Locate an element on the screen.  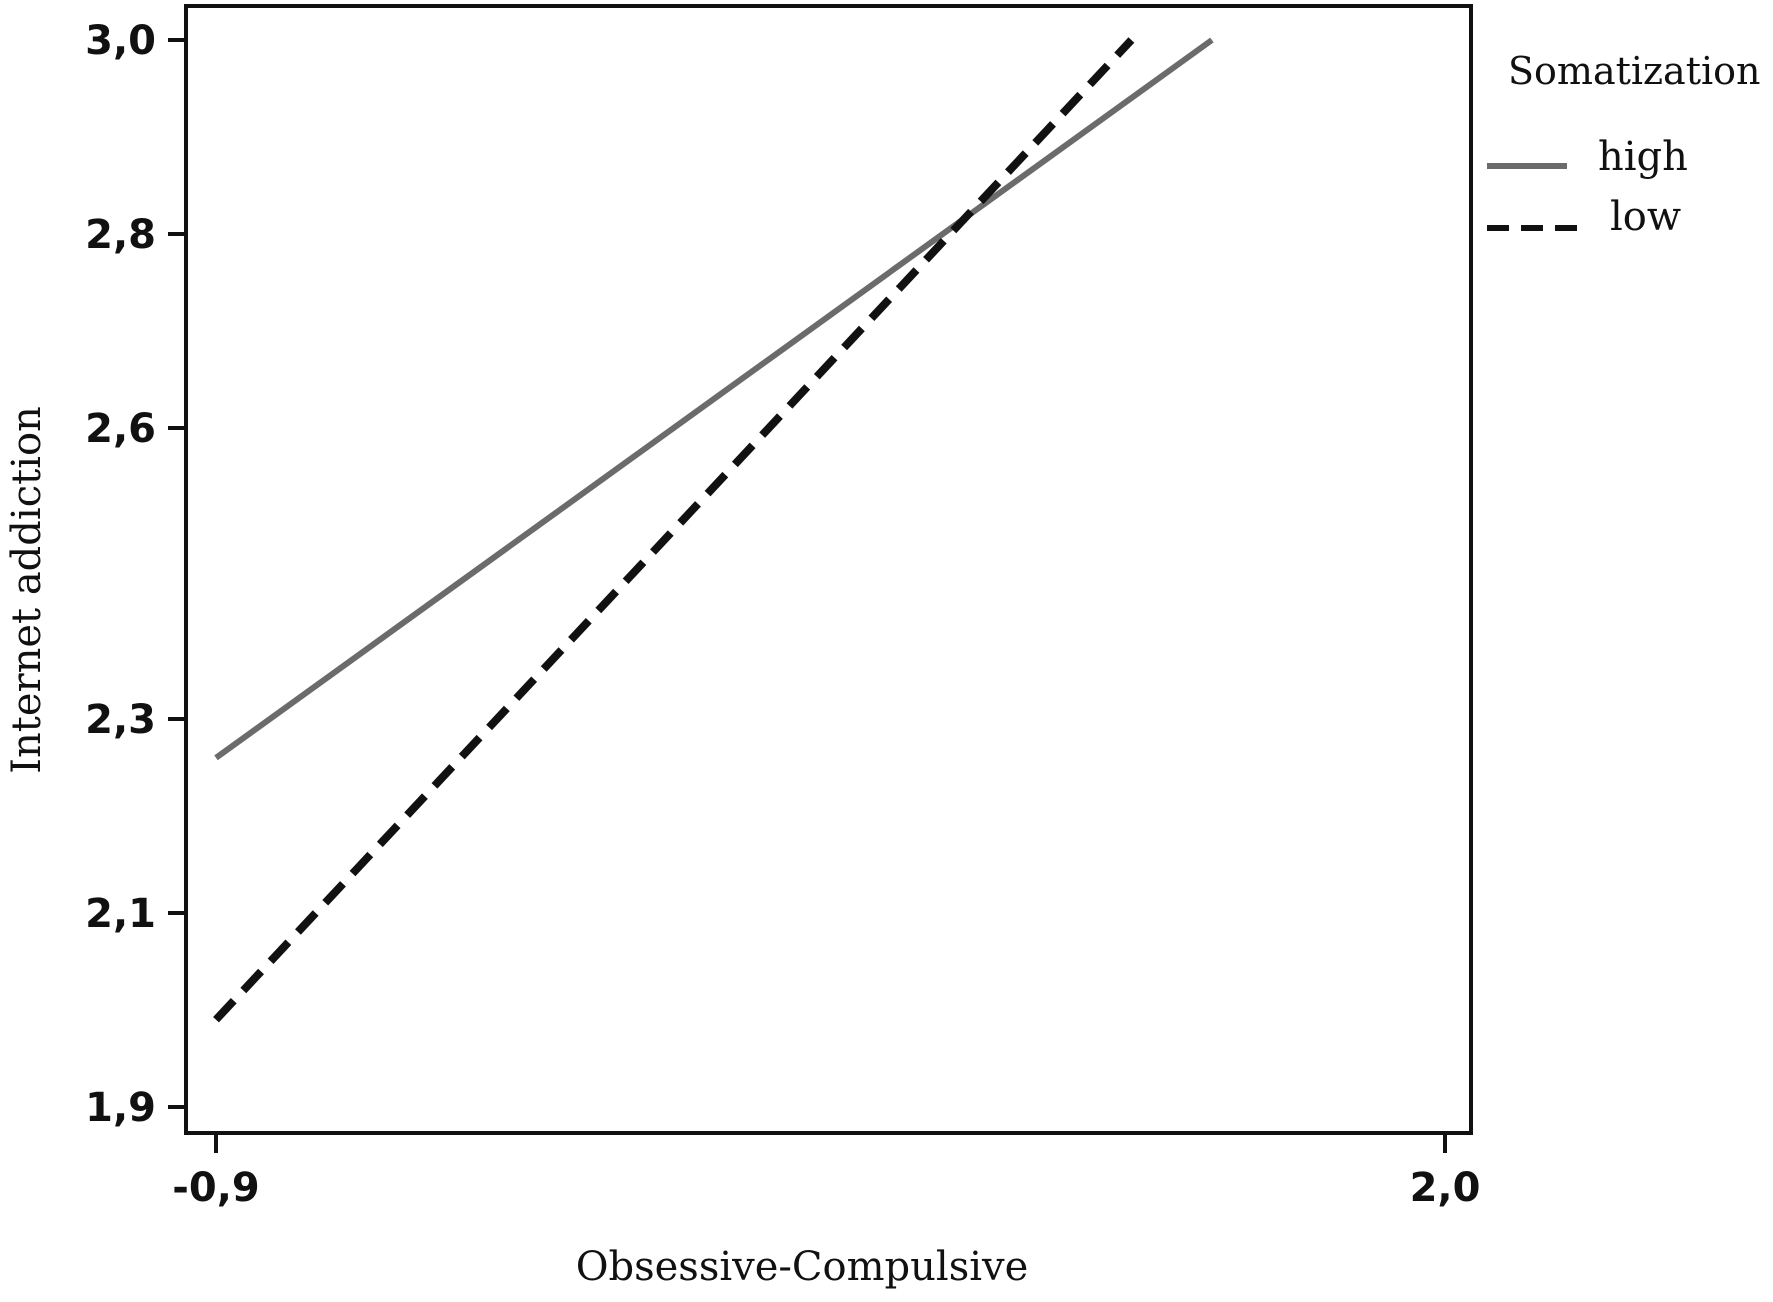
x-tick-label: 2,0 is located at coordinates (1445, 1188).